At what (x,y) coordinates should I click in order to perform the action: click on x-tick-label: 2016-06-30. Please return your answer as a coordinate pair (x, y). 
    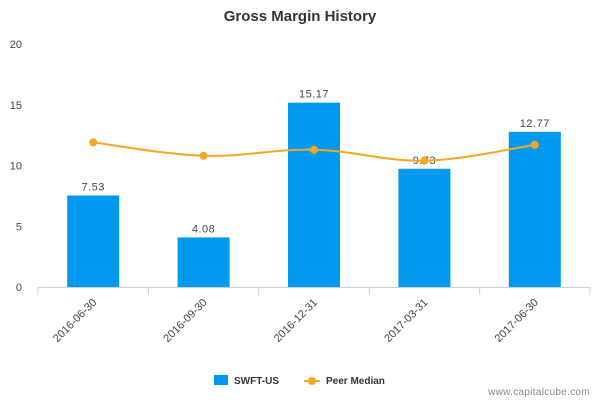
    Looking at the image, I should click on (75, 321).